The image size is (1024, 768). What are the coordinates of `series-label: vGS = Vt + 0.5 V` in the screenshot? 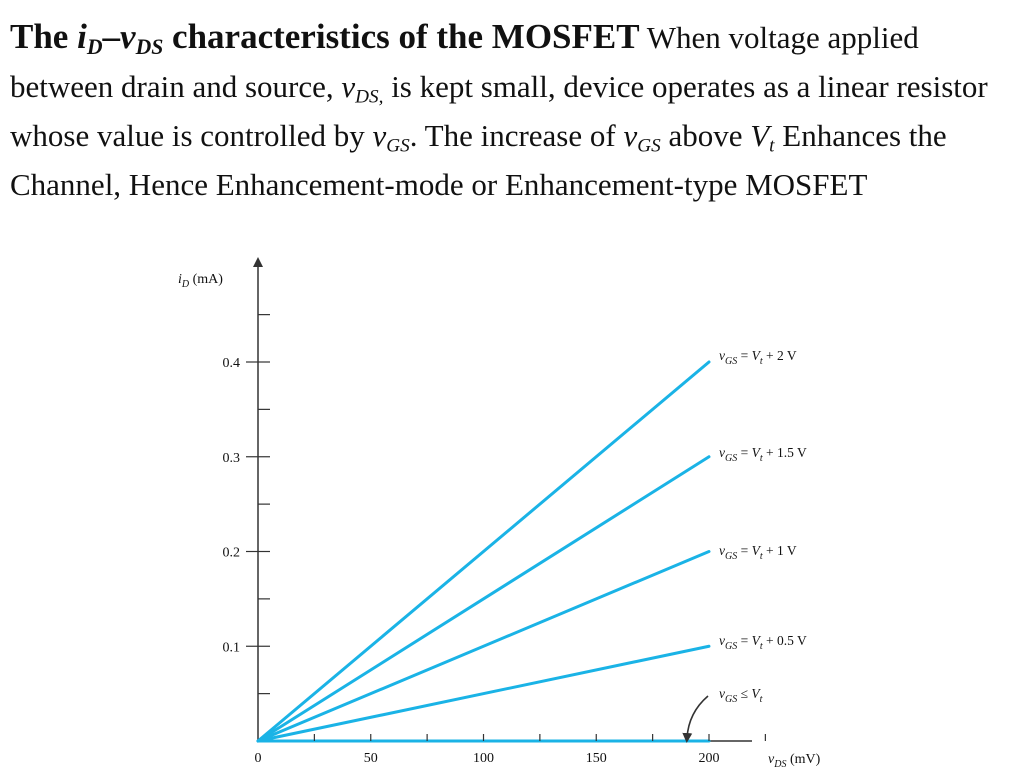 It's located at (763, 642).